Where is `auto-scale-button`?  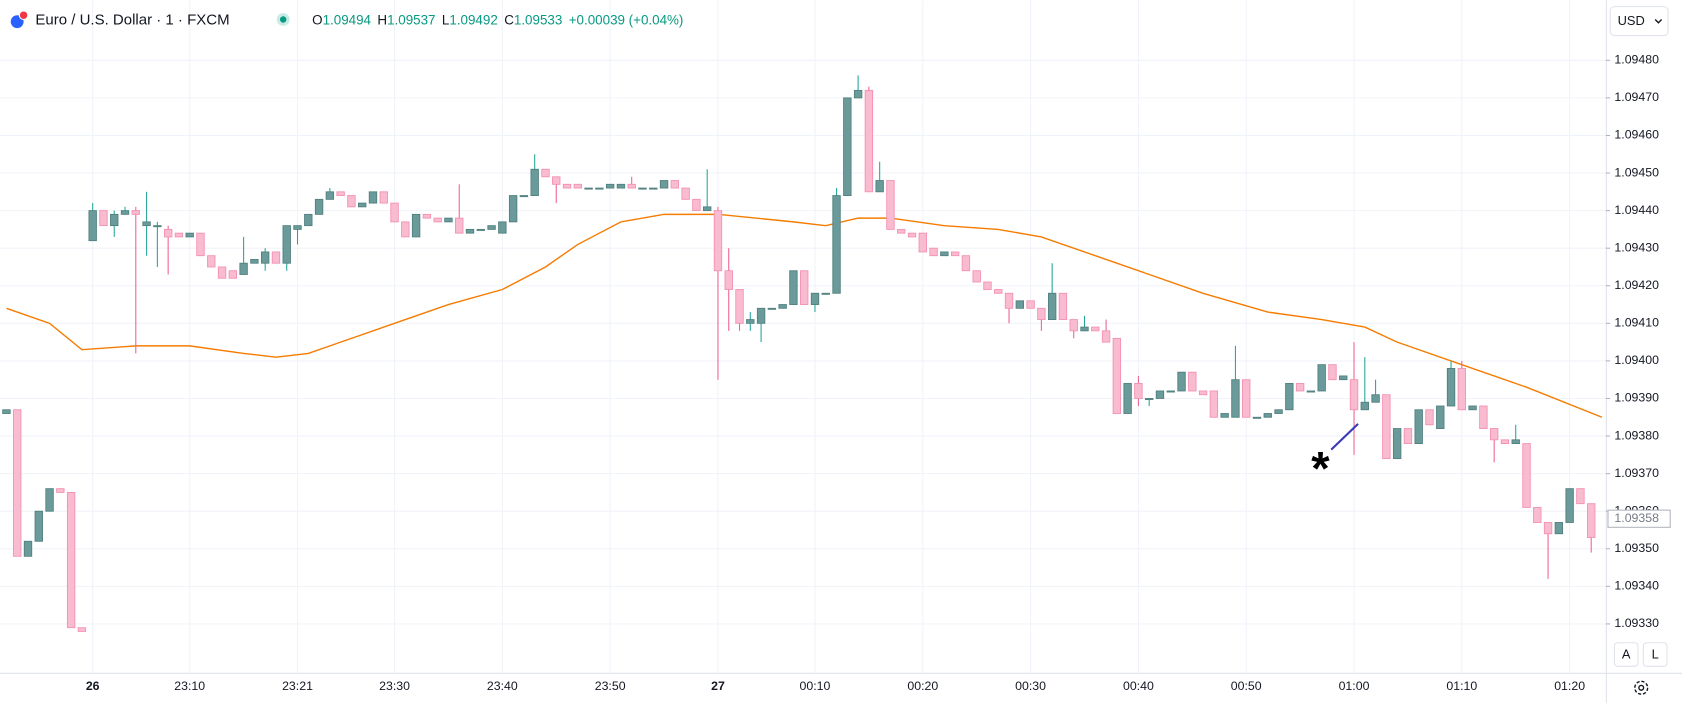 auto-scale-button is located at coordinates (1626, 654).